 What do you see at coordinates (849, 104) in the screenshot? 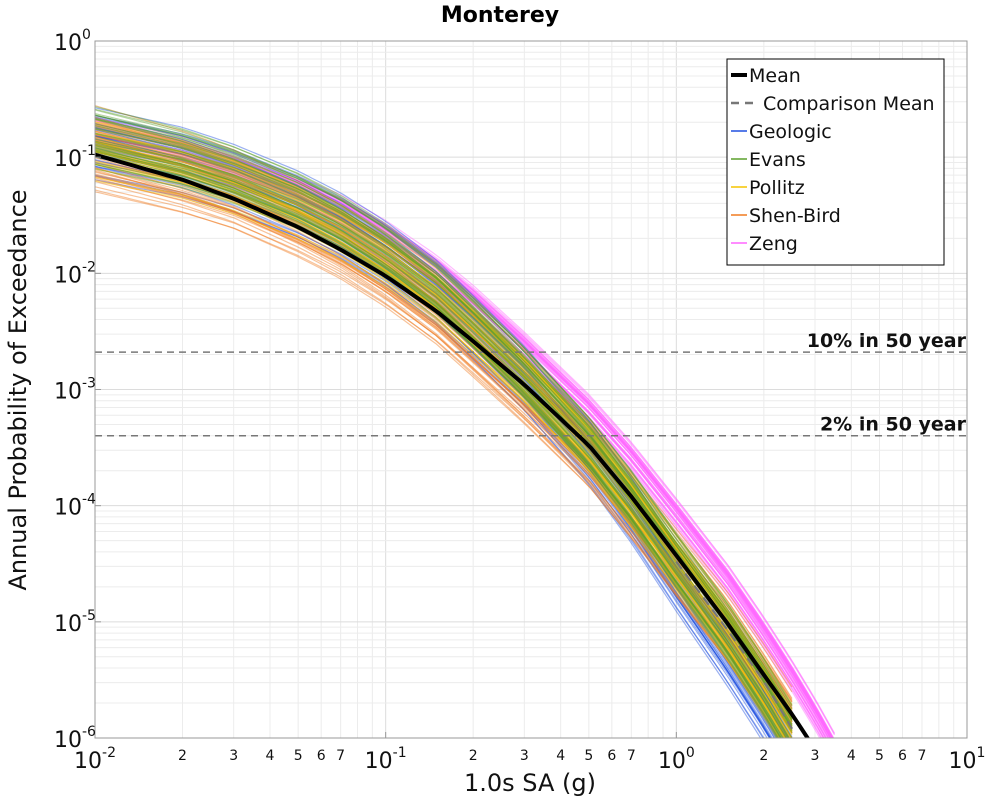
I see `legend-label: Comparison Mean` at bounding box center [849, 104].